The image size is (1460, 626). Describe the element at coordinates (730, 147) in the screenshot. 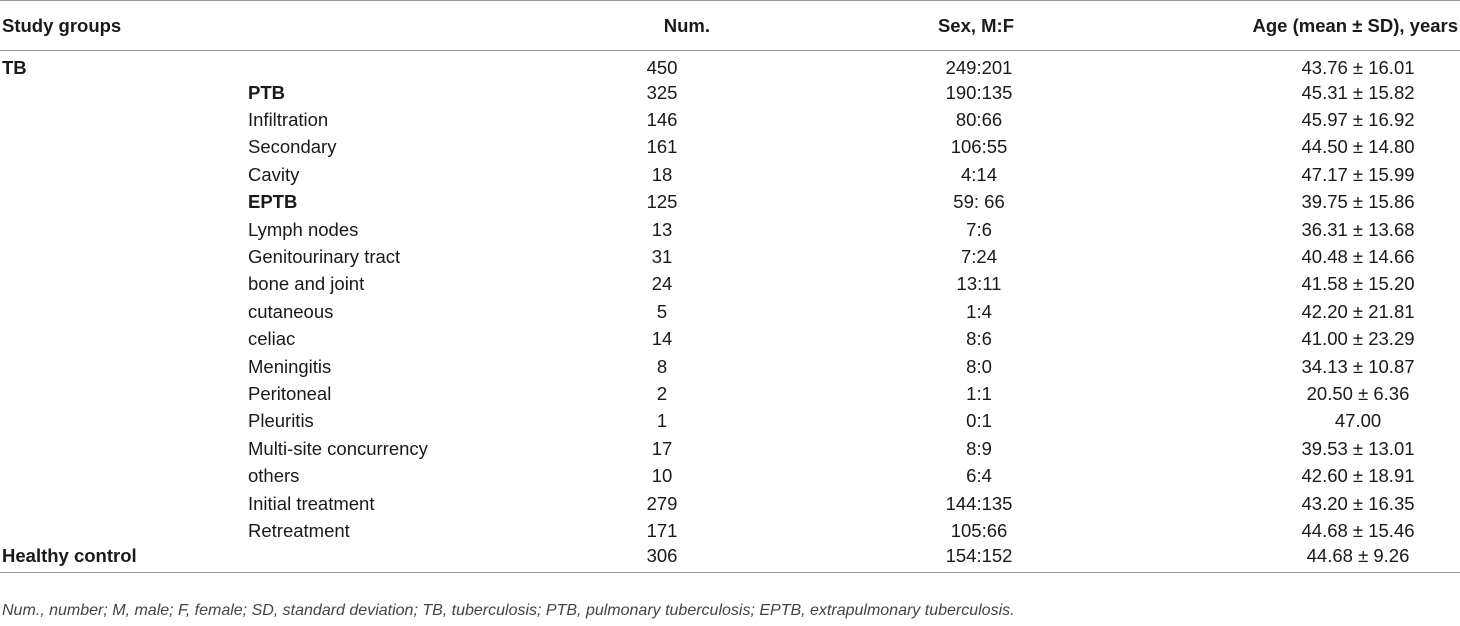

I see `table-row: Secondary 161 106:55 44.50 ± 14.80` at that location.